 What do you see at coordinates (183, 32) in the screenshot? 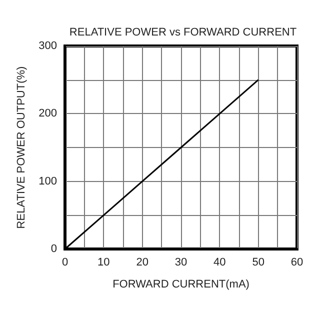
I see `chart-title: RELATIVE POWER vs FORWARD CURRENT` at bounding box center [183, 32].